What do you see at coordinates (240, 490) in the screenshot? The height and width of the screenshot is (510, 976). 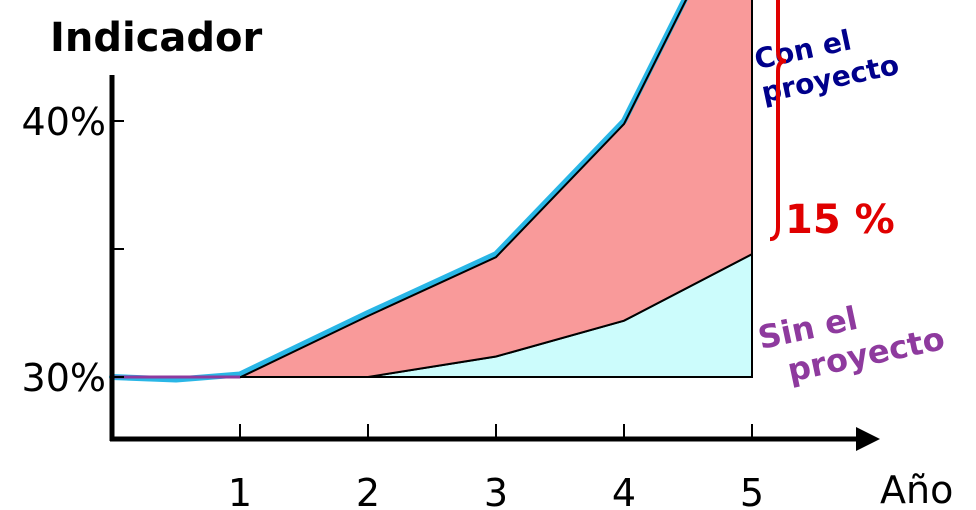 I see `x-tick-label: 1` at bounding box center [240, 490].